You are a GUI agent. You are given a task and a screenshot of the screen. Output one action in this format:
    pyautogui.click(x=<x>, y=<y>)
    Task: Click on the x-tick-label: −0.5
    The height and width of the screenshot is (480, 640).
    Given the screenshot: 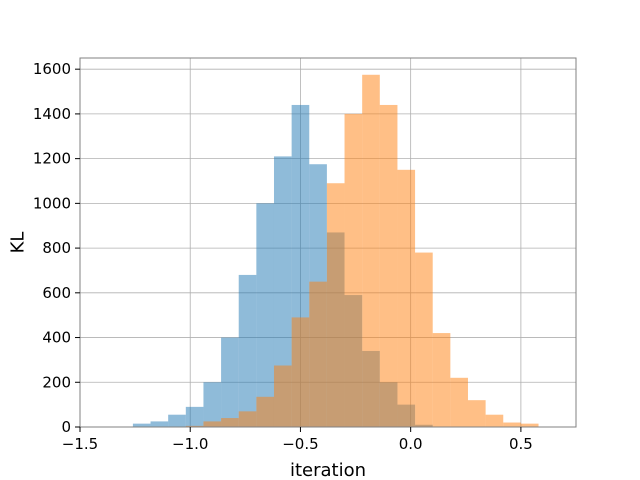 What is the action you would take?
    pyautogui.click(x=300, y=444)
    